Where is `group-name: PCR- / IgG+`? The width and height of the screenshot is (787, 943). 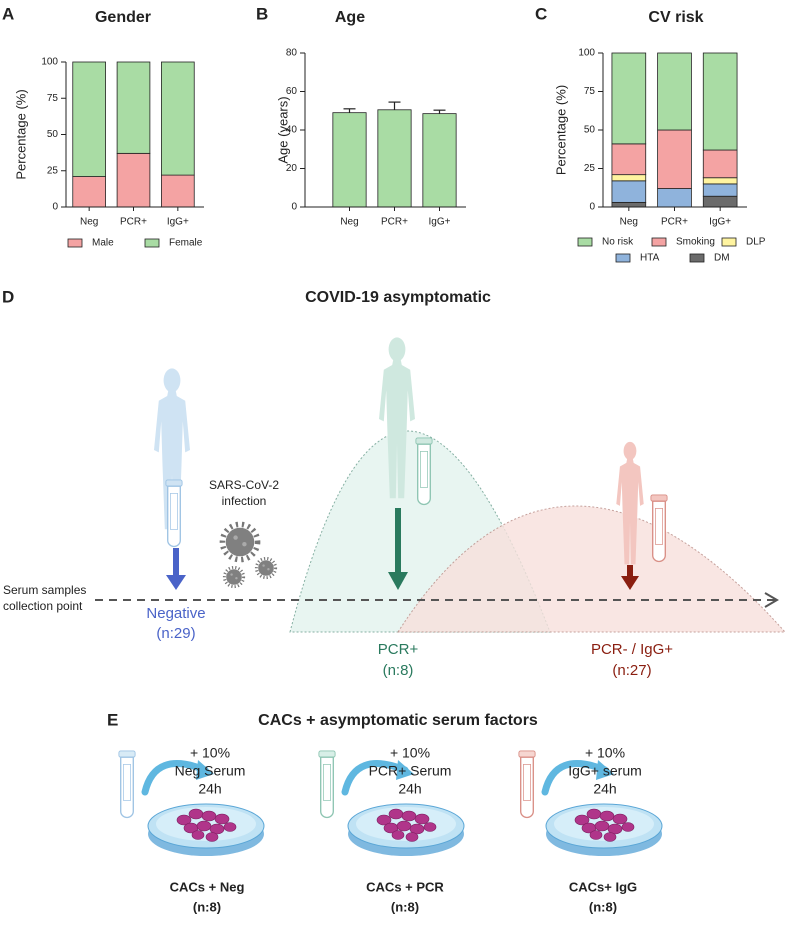 group-name: PCR- / IgG+ is located at coordinates (632, 649).